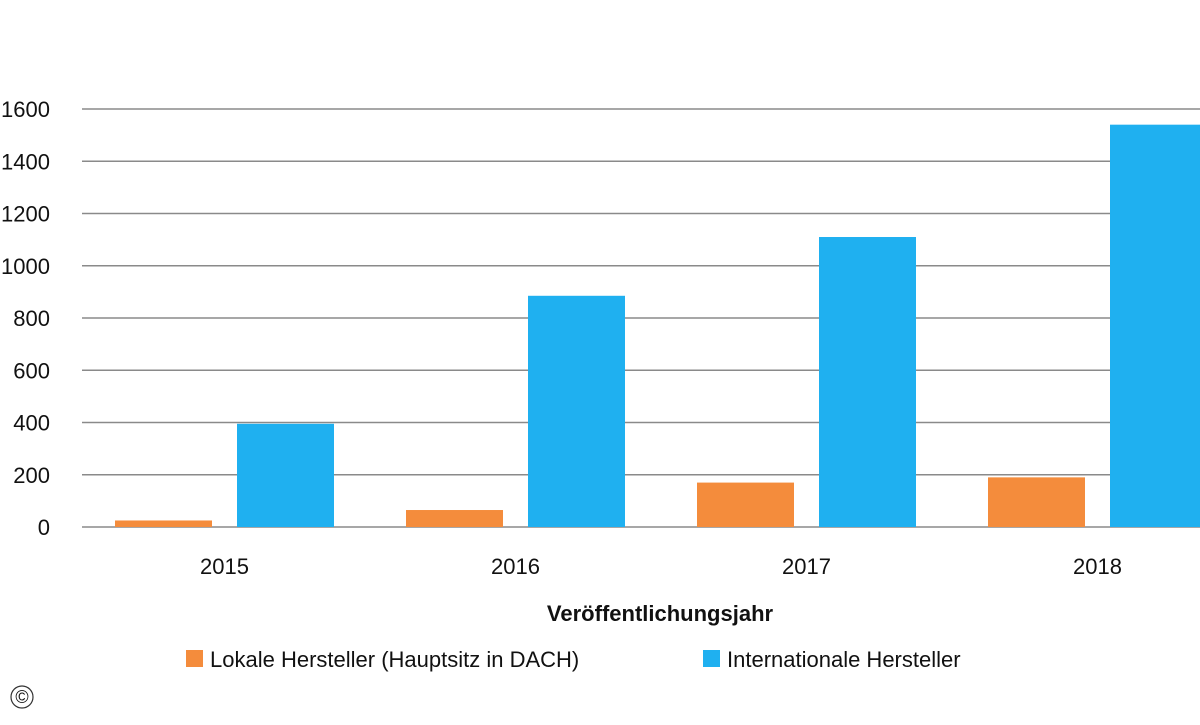 This screenshot has height=725, width=1200. Describe the element at coordinates (25, 266) in the screenshot. I see `y-tick-label: 1000` at that location.